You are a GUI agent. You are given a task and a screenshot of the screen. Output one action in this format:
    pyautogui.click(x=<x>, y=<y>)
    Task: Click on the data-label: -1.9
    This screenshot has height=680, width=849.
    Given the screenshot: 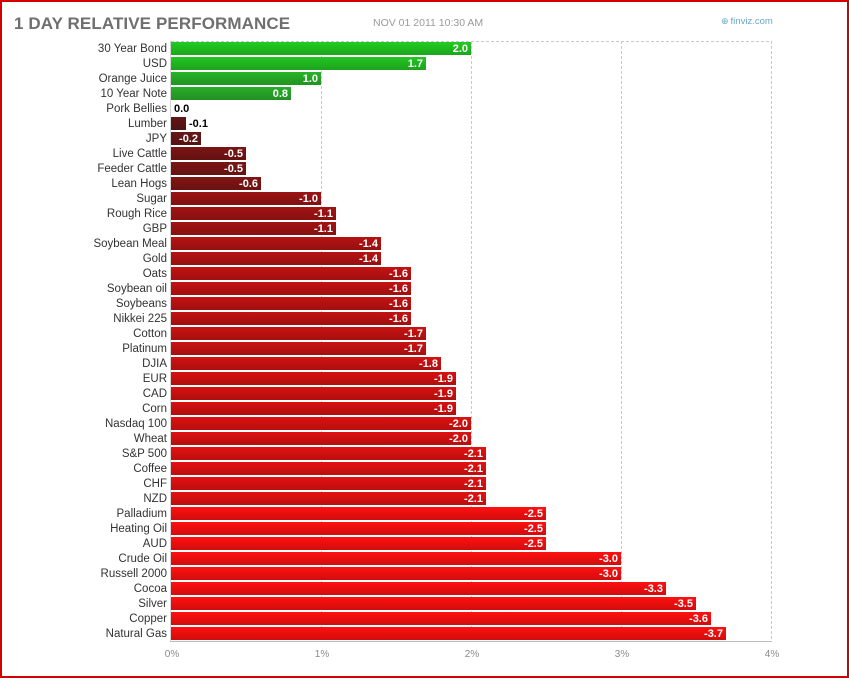 What is the action you would take?
    pyautogui.click(x=443, y=394)
    